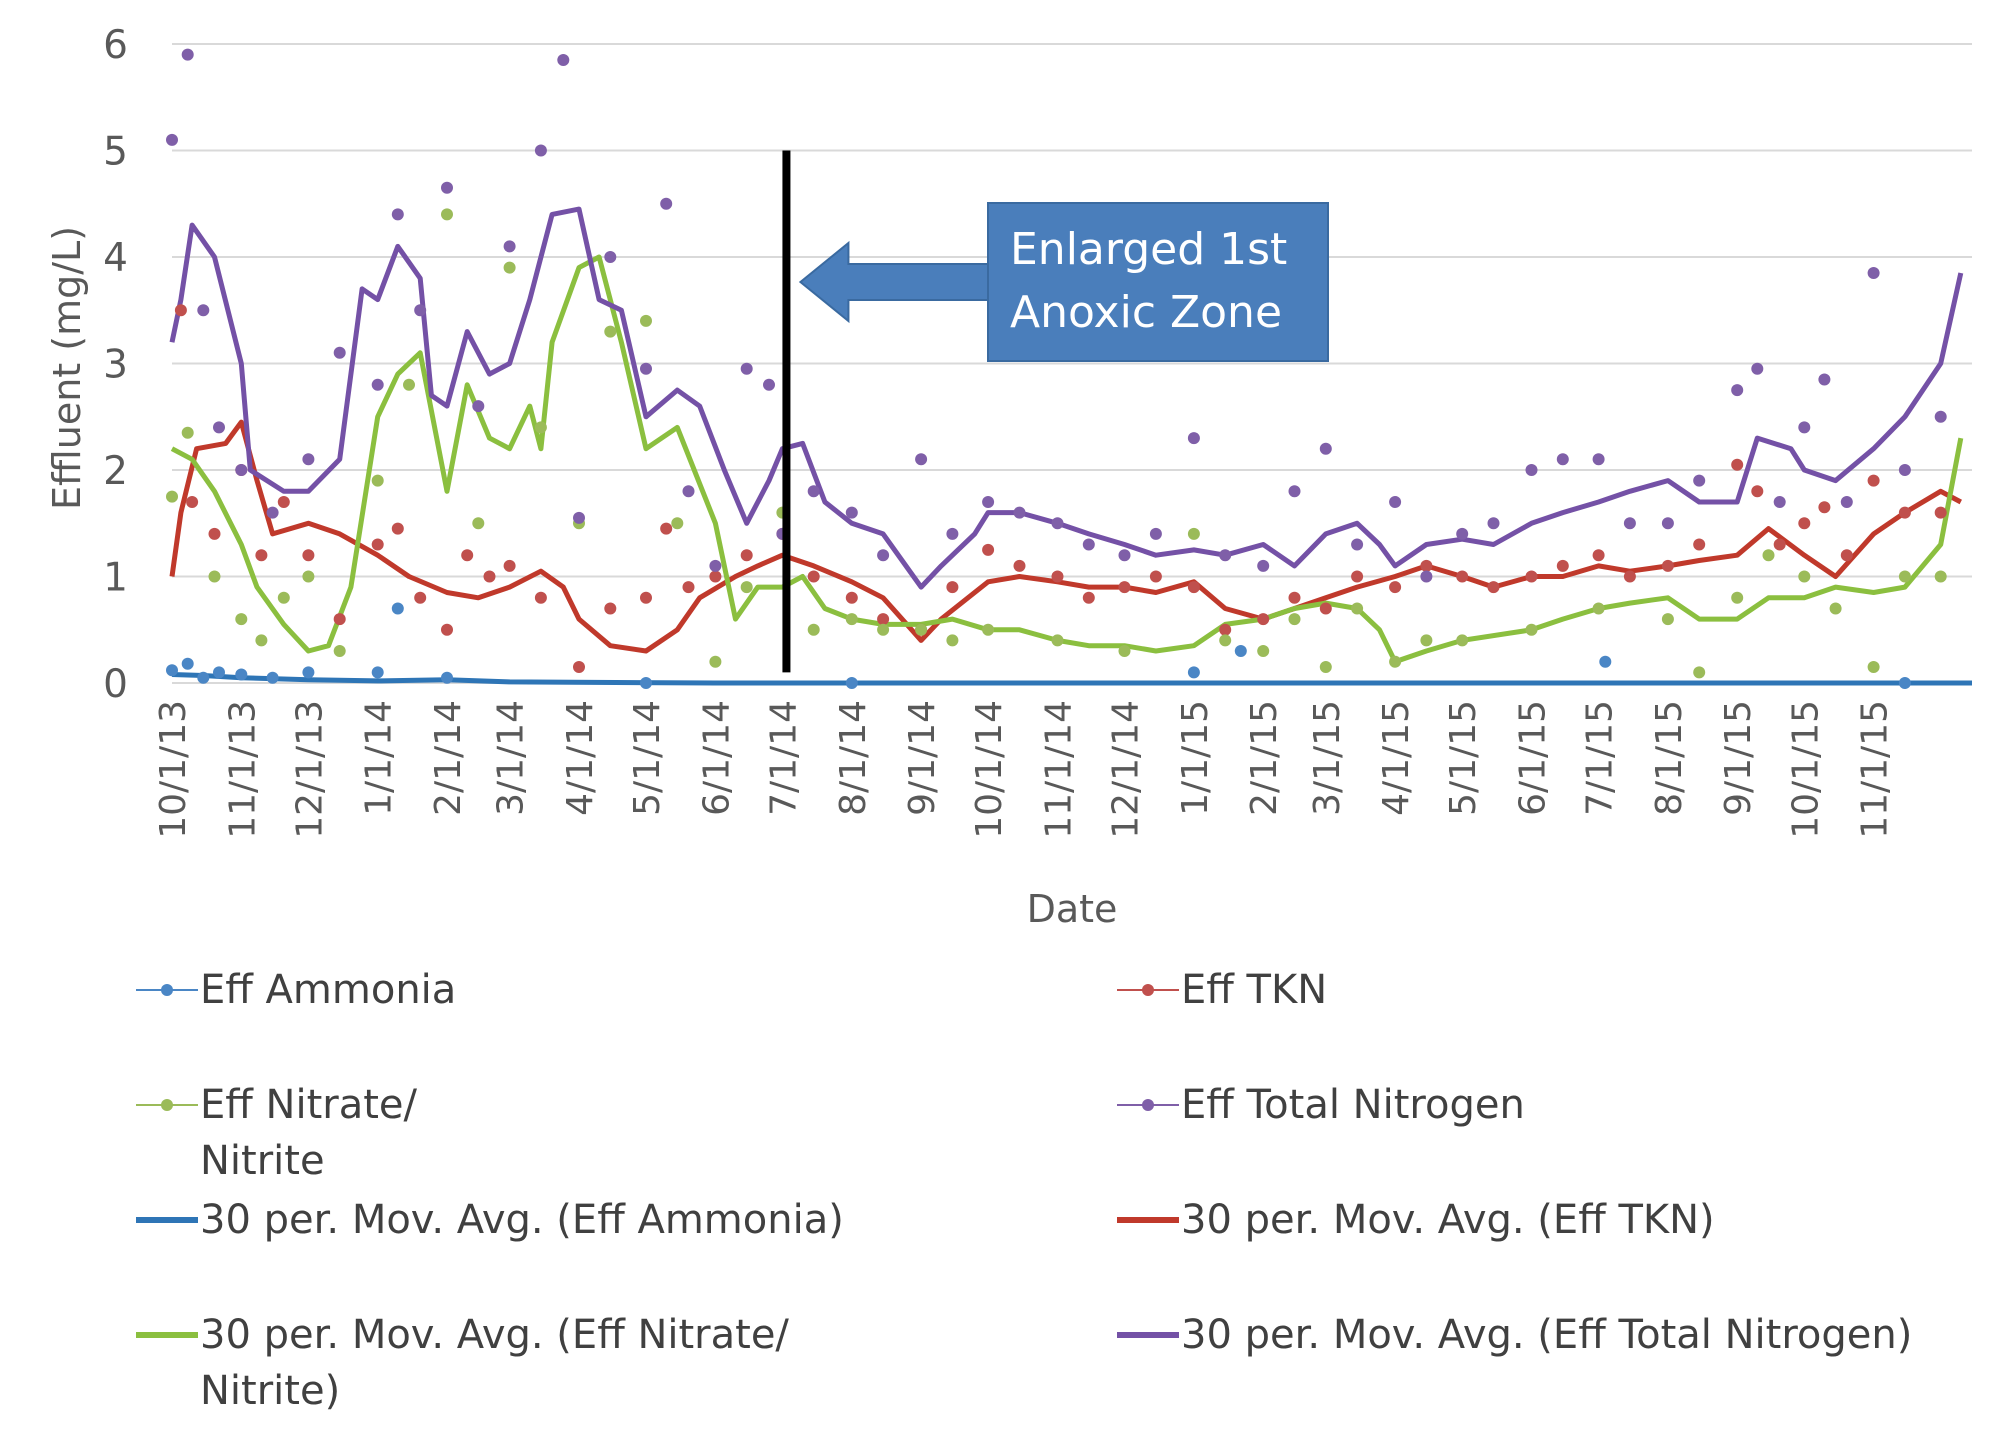  What do you see at coordinates (989, 769) in the screenshot?
I see `x-tick-label: 10/1/14` at bounding box center [989, 769].